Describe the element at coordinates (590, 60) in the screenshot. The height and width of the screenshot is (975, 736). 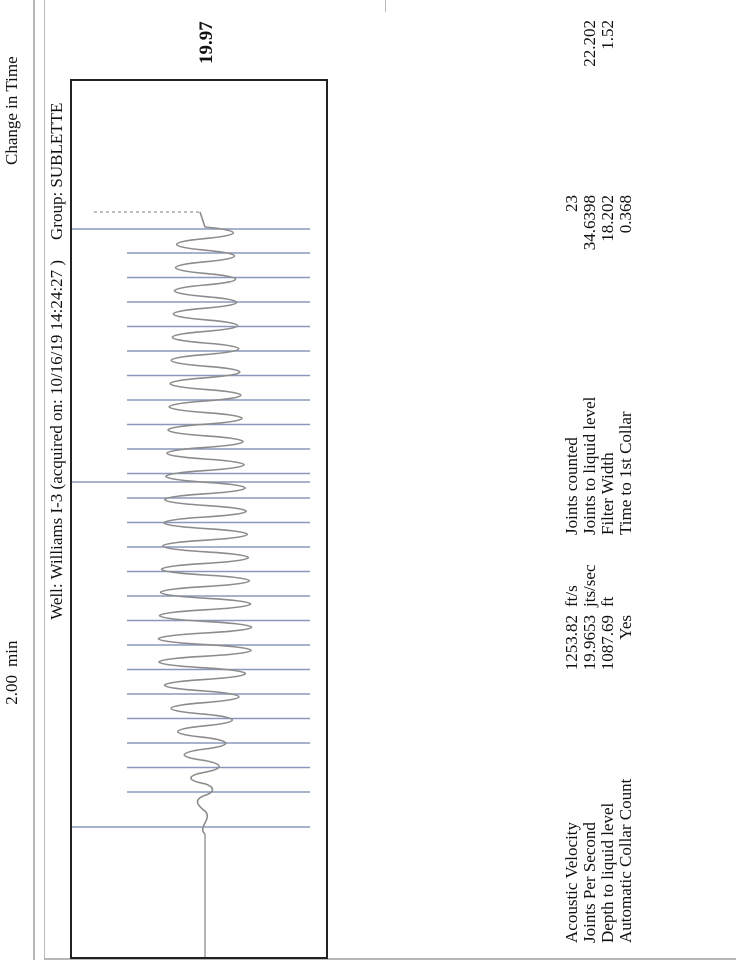
I see `stat-extra-joints-to-liquid-level: 22.202` at that location.